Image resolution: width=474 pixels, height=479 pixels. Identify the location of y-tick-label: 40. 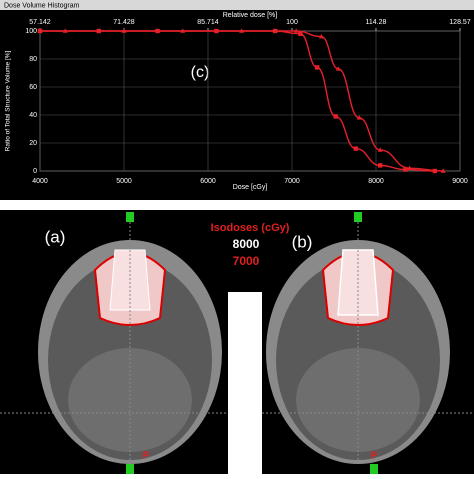
(33, 115).